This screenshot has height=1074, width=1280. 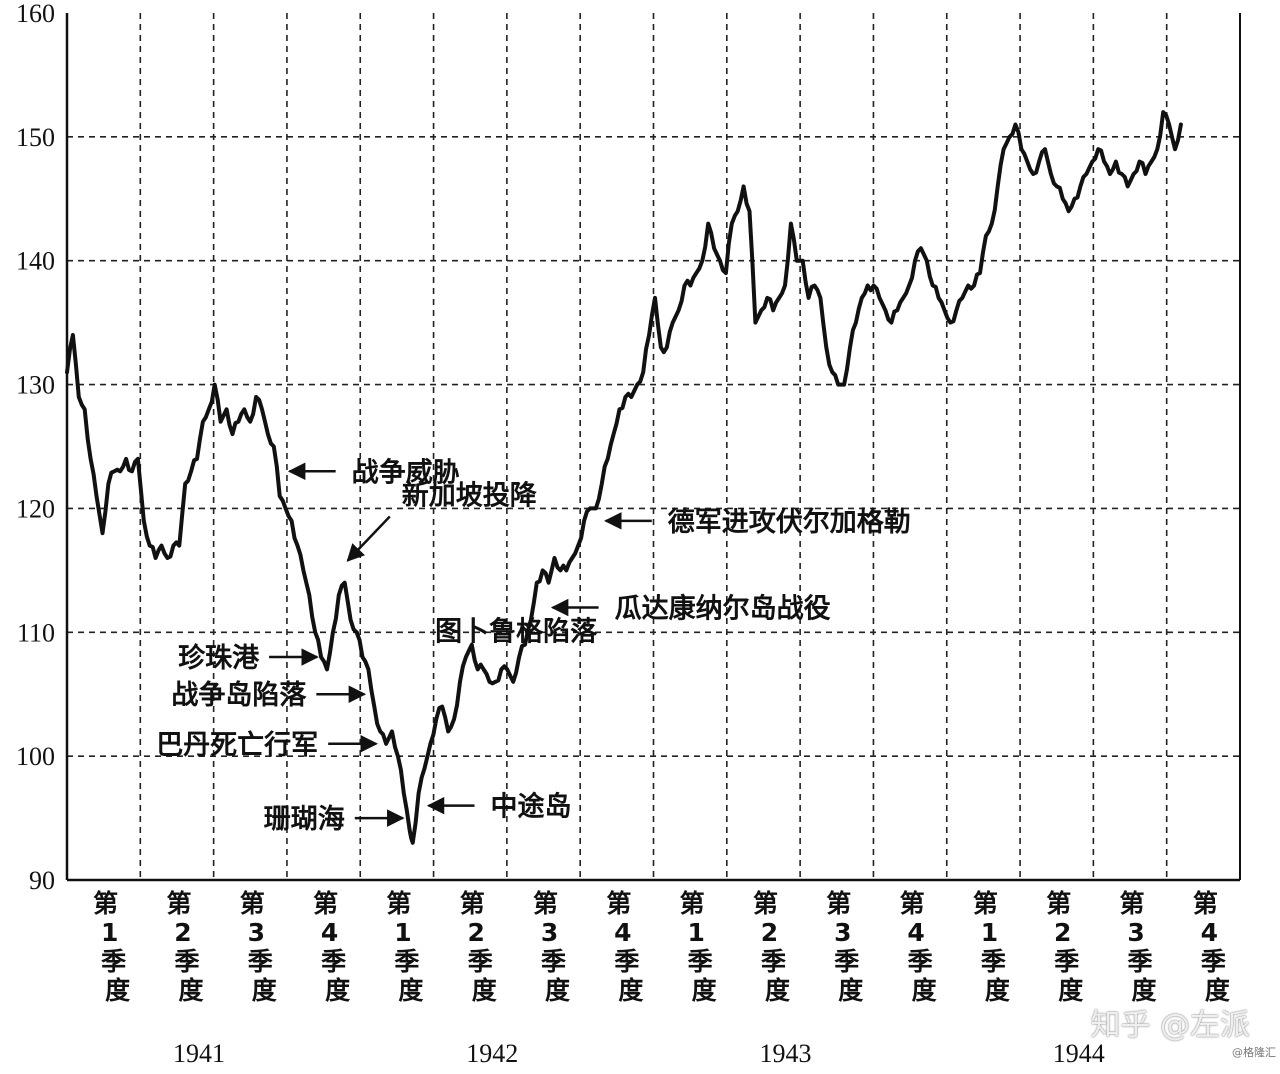 I want to click on year-label: 1941, so click(x=199, y=1053).